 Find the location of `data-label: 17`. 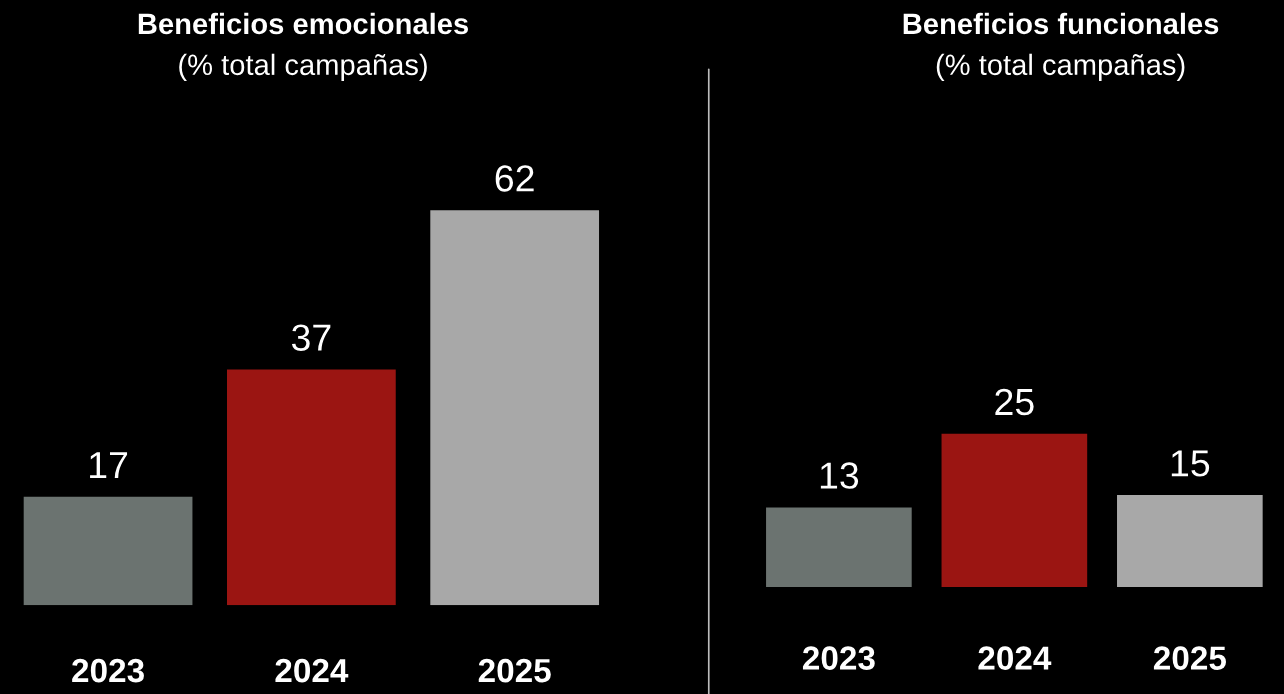

data-label: 17 is located at coordinates (109, 465).